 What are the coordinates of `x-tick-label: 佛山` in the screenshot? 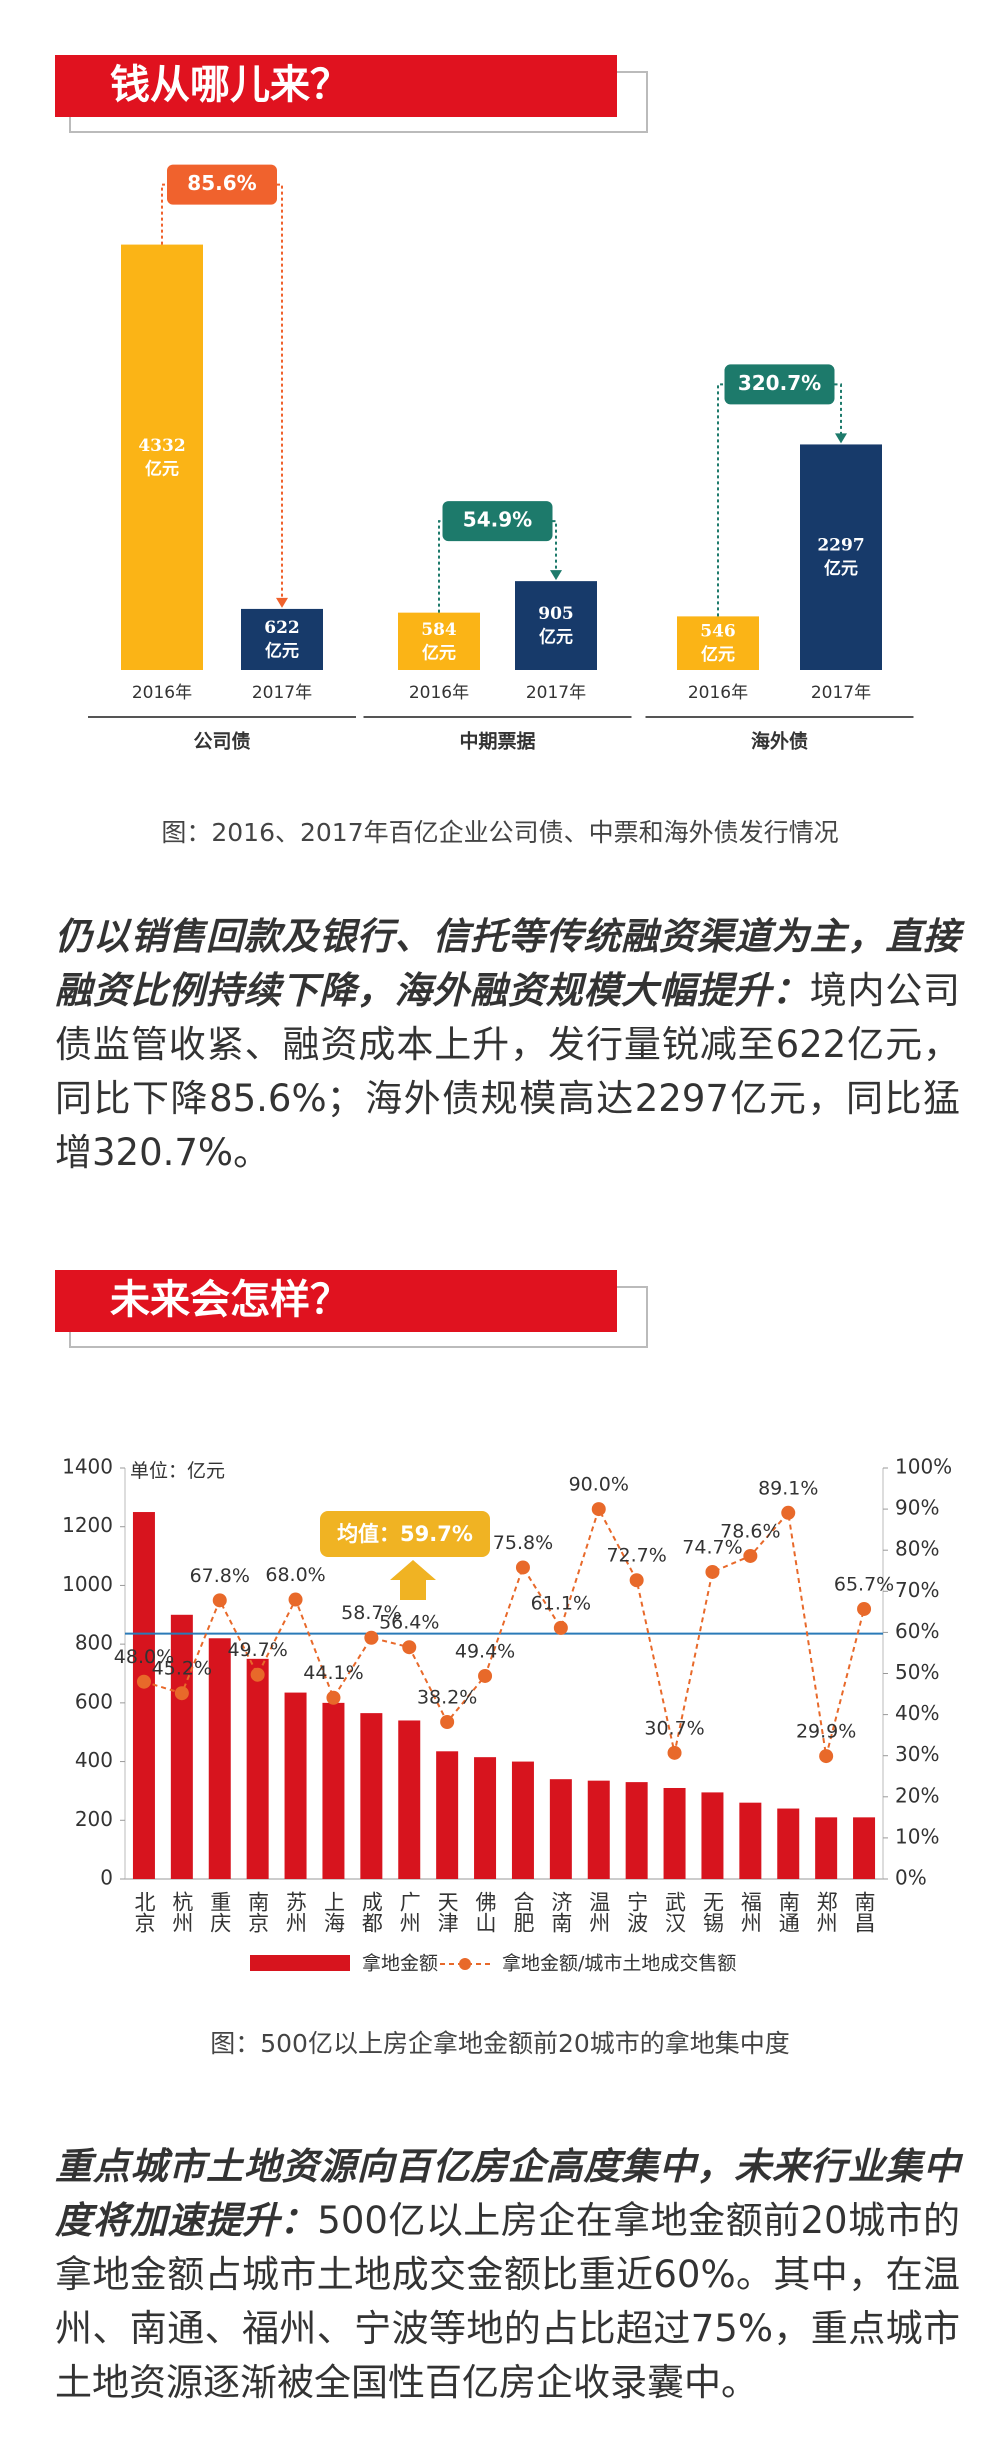 It's located at (485, 1912).